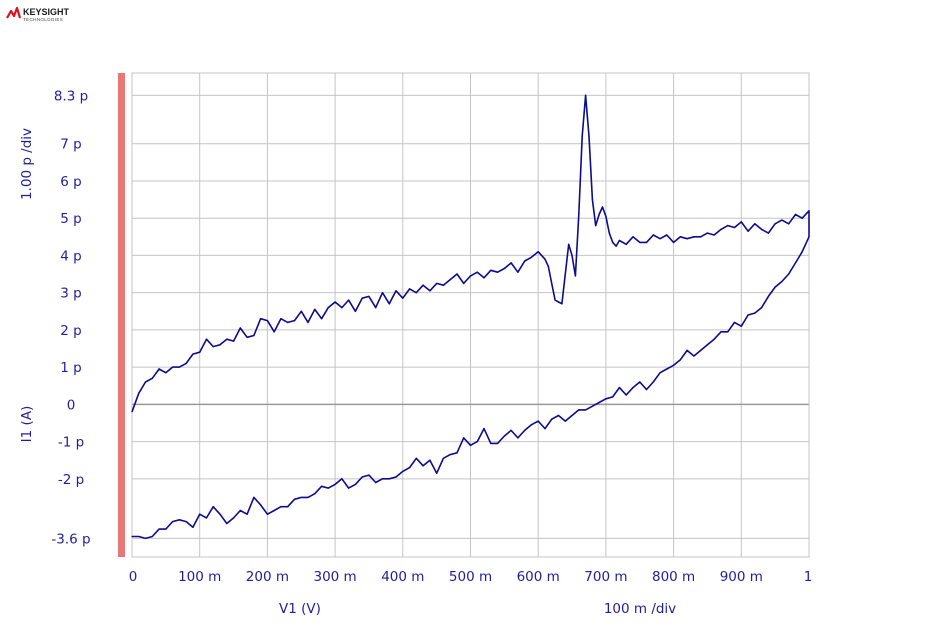 This screenshot has height=630, width=941. I want to click on x-tick-label: 400 m, so click(402, 577).